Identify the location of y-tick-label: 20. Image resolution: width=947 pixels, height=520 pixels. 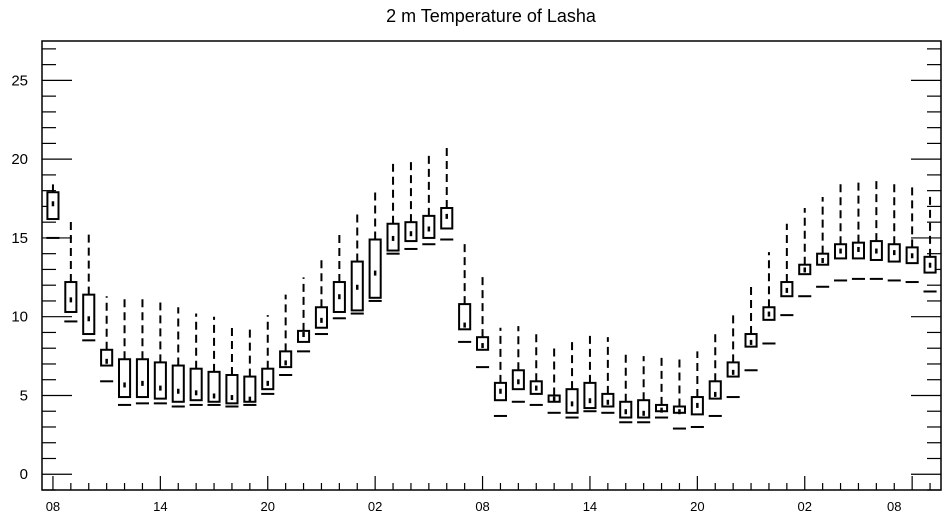
(19, 159).